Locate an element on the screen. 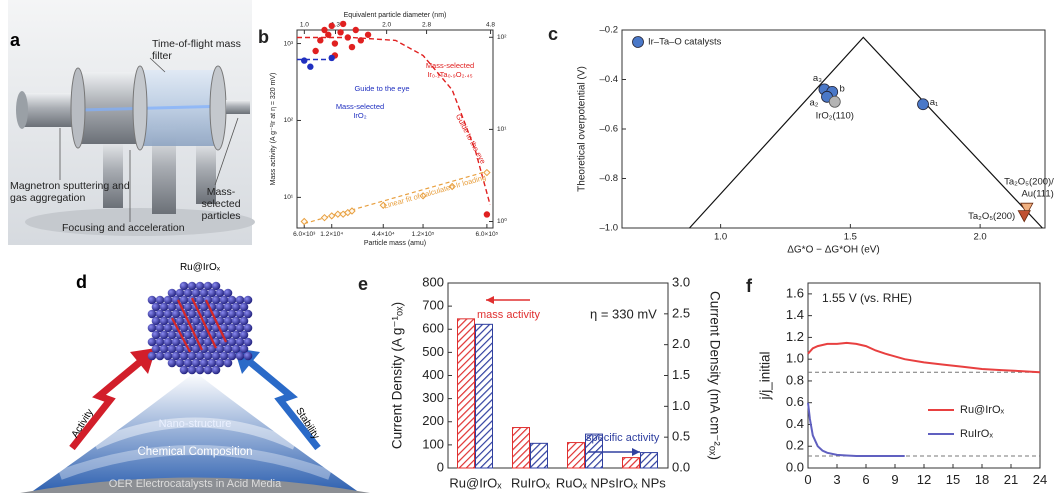 The width and height of the screenshot is (1056, 493). tick-label: 700 is located at coordinates (433, 305).